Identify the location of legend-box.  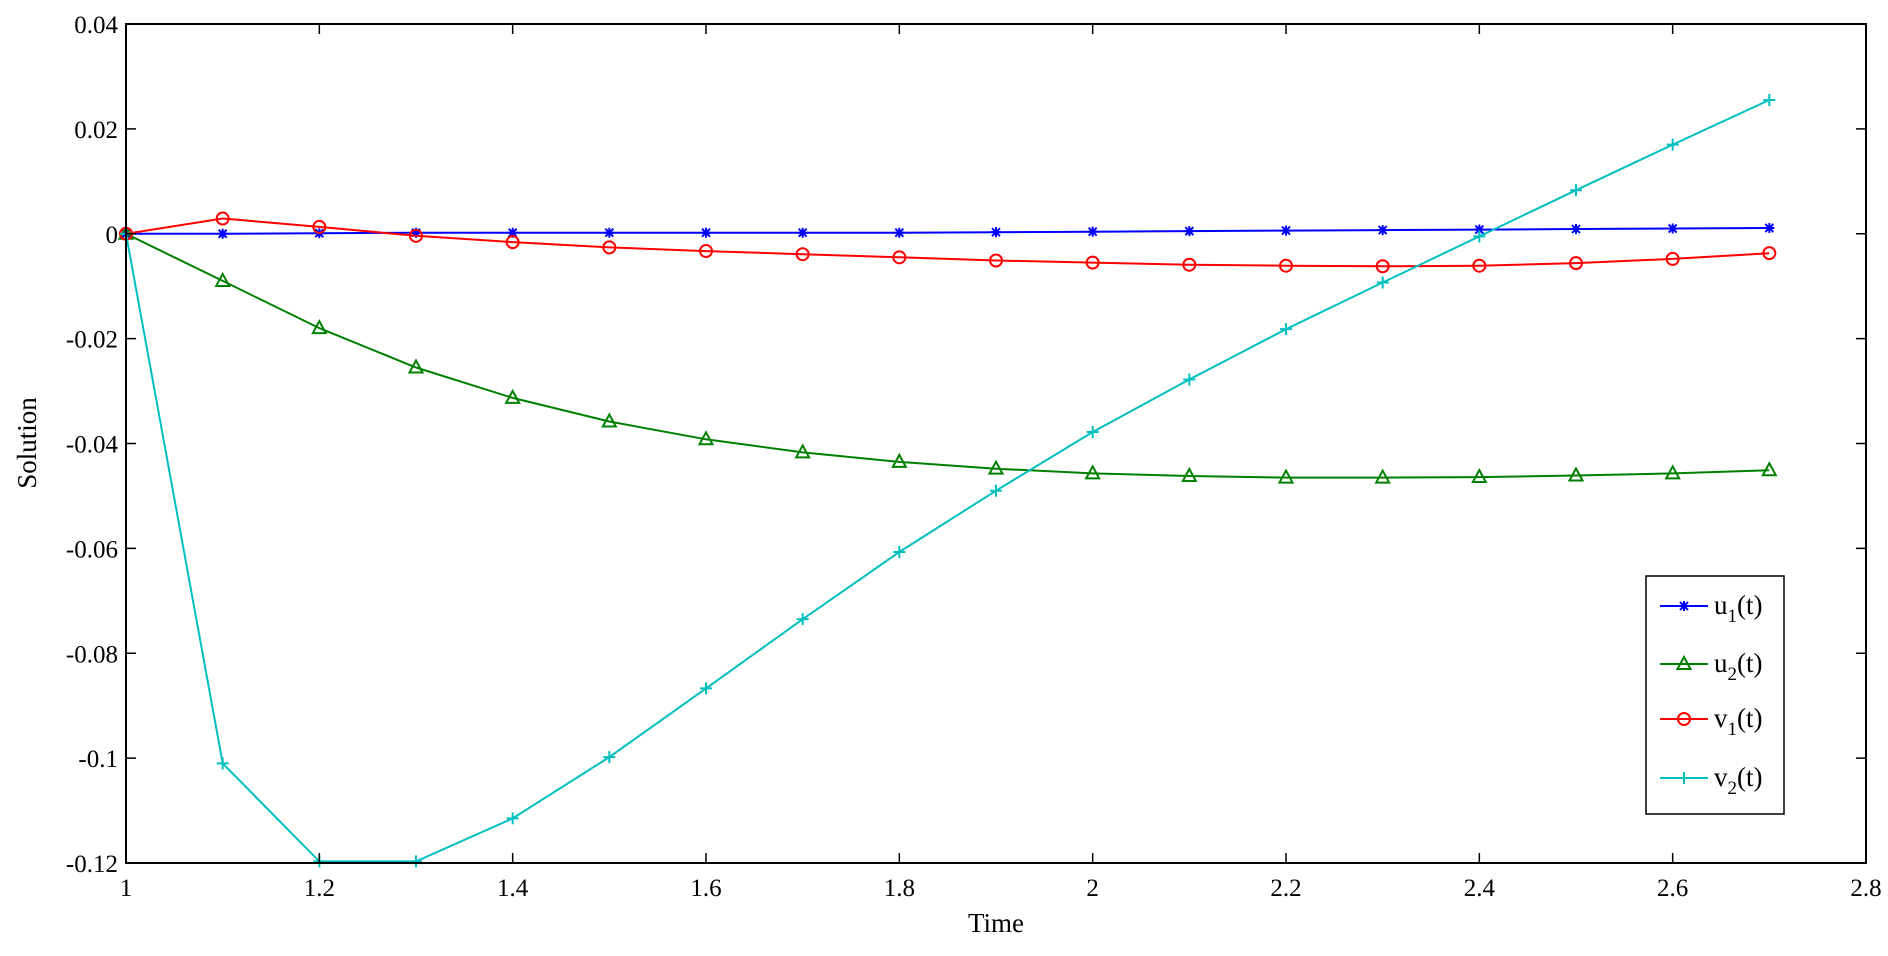
(1715, 695).